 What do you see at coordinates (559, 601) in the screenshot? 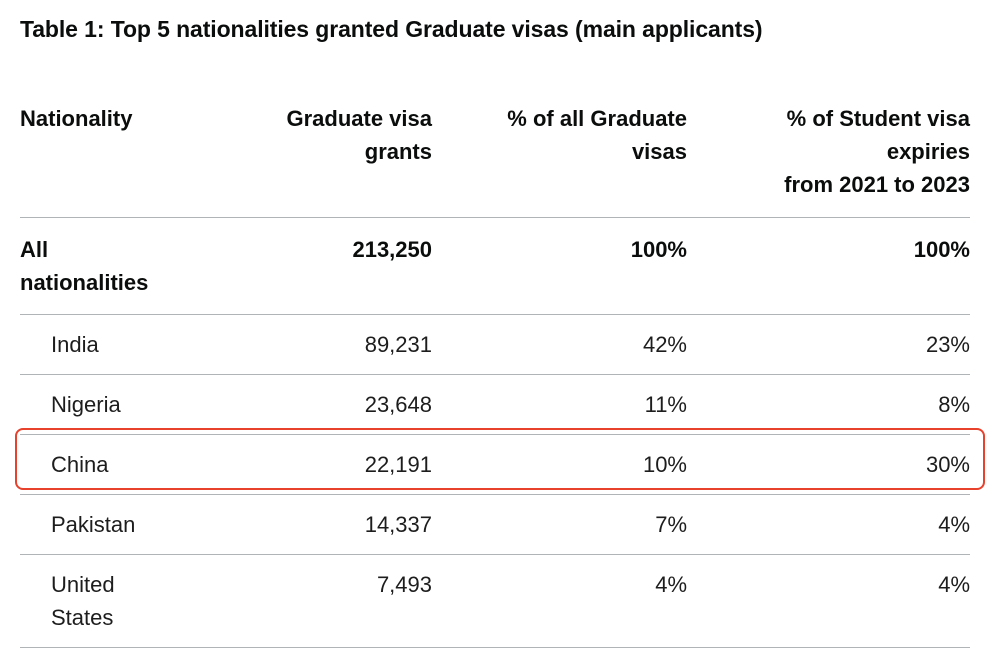
I see `row-pct-graduate: 4%` at bounding box center [559, 601].